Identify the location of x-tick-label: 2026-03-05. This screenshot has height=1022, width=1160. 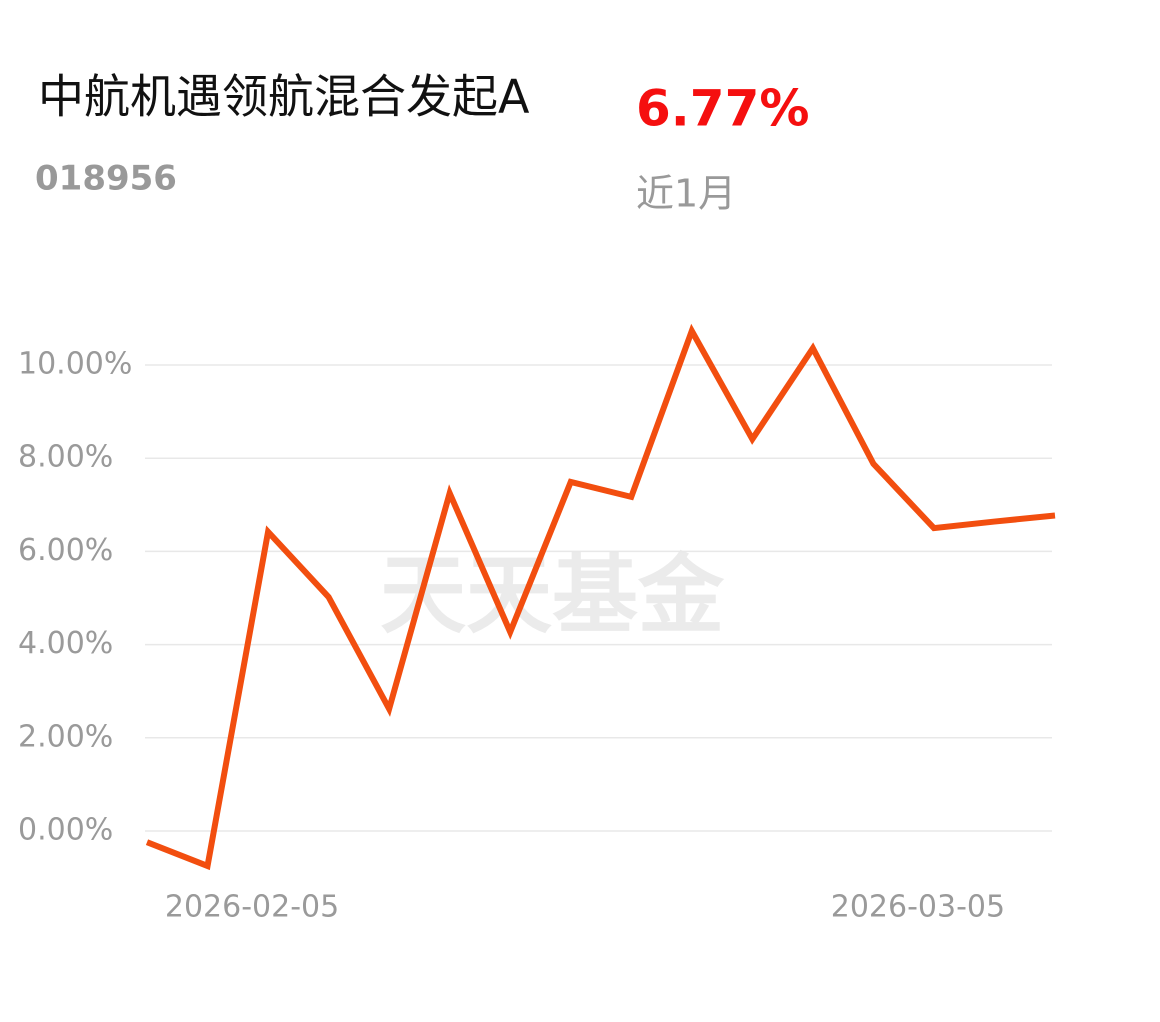
(918, 907).